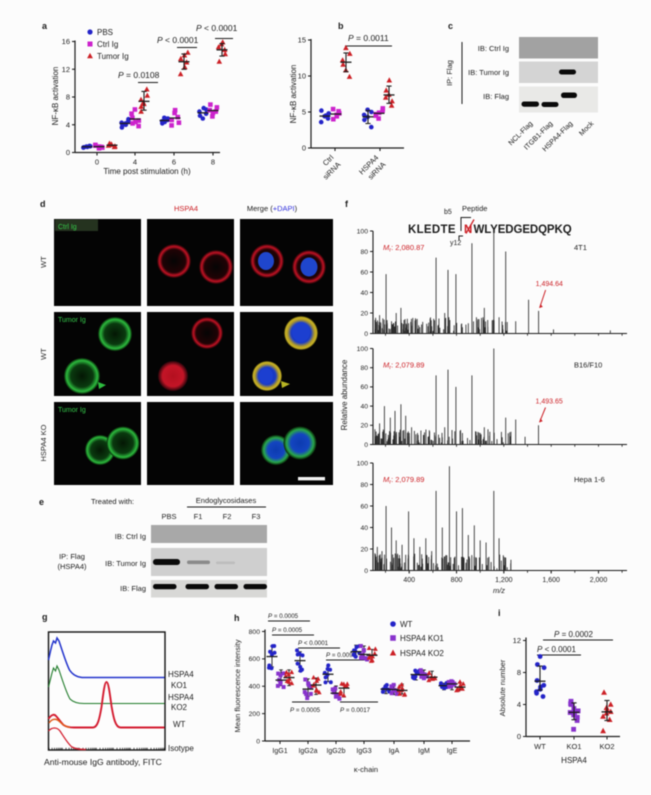 The height and width of the screenshot is (795, 651). Describe the element at coordinates (499, 613) in the screenshot. I see `svg-text: i` at that location.